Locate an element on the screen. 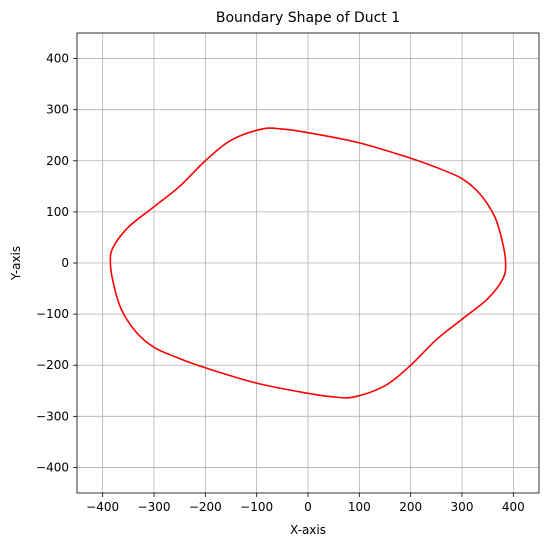  x-tick-label: 400 is located at coordinates (513, 507).